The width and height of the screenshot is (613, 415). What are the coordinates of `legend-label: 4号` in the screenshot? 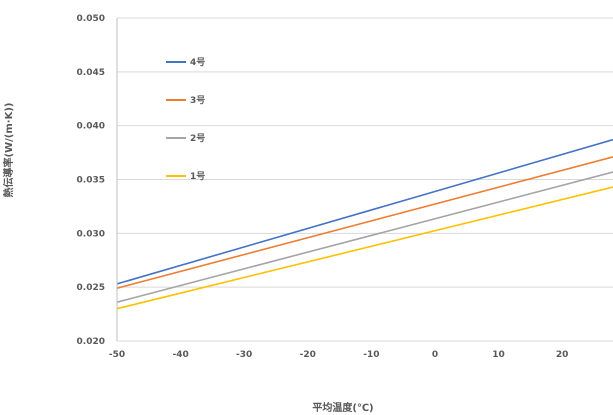 It's located at (197, 62).